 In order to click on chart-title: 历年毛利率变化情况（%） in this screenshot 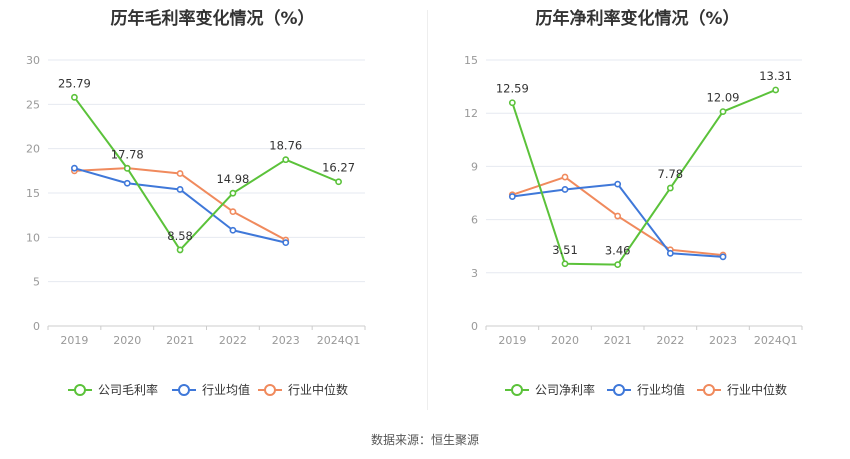, I will do `click(212, 19)`.